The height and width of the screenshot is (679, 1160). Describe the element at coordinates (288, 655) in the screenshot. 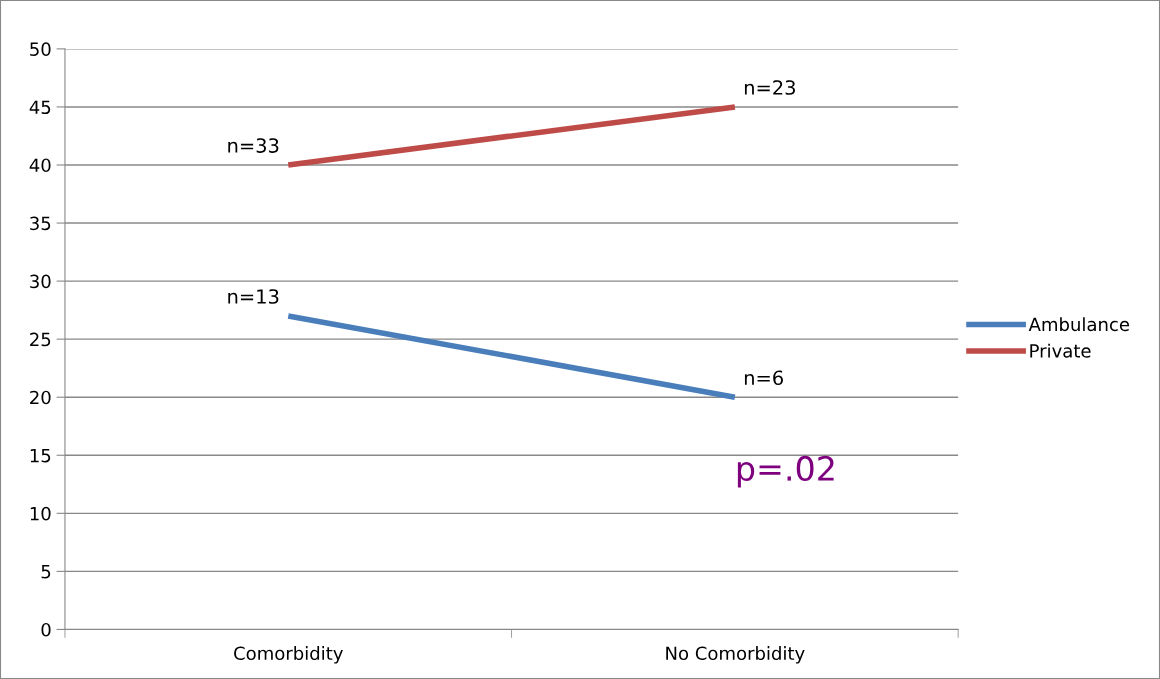

I see `x-tick-label: Comorbidity` at that location.